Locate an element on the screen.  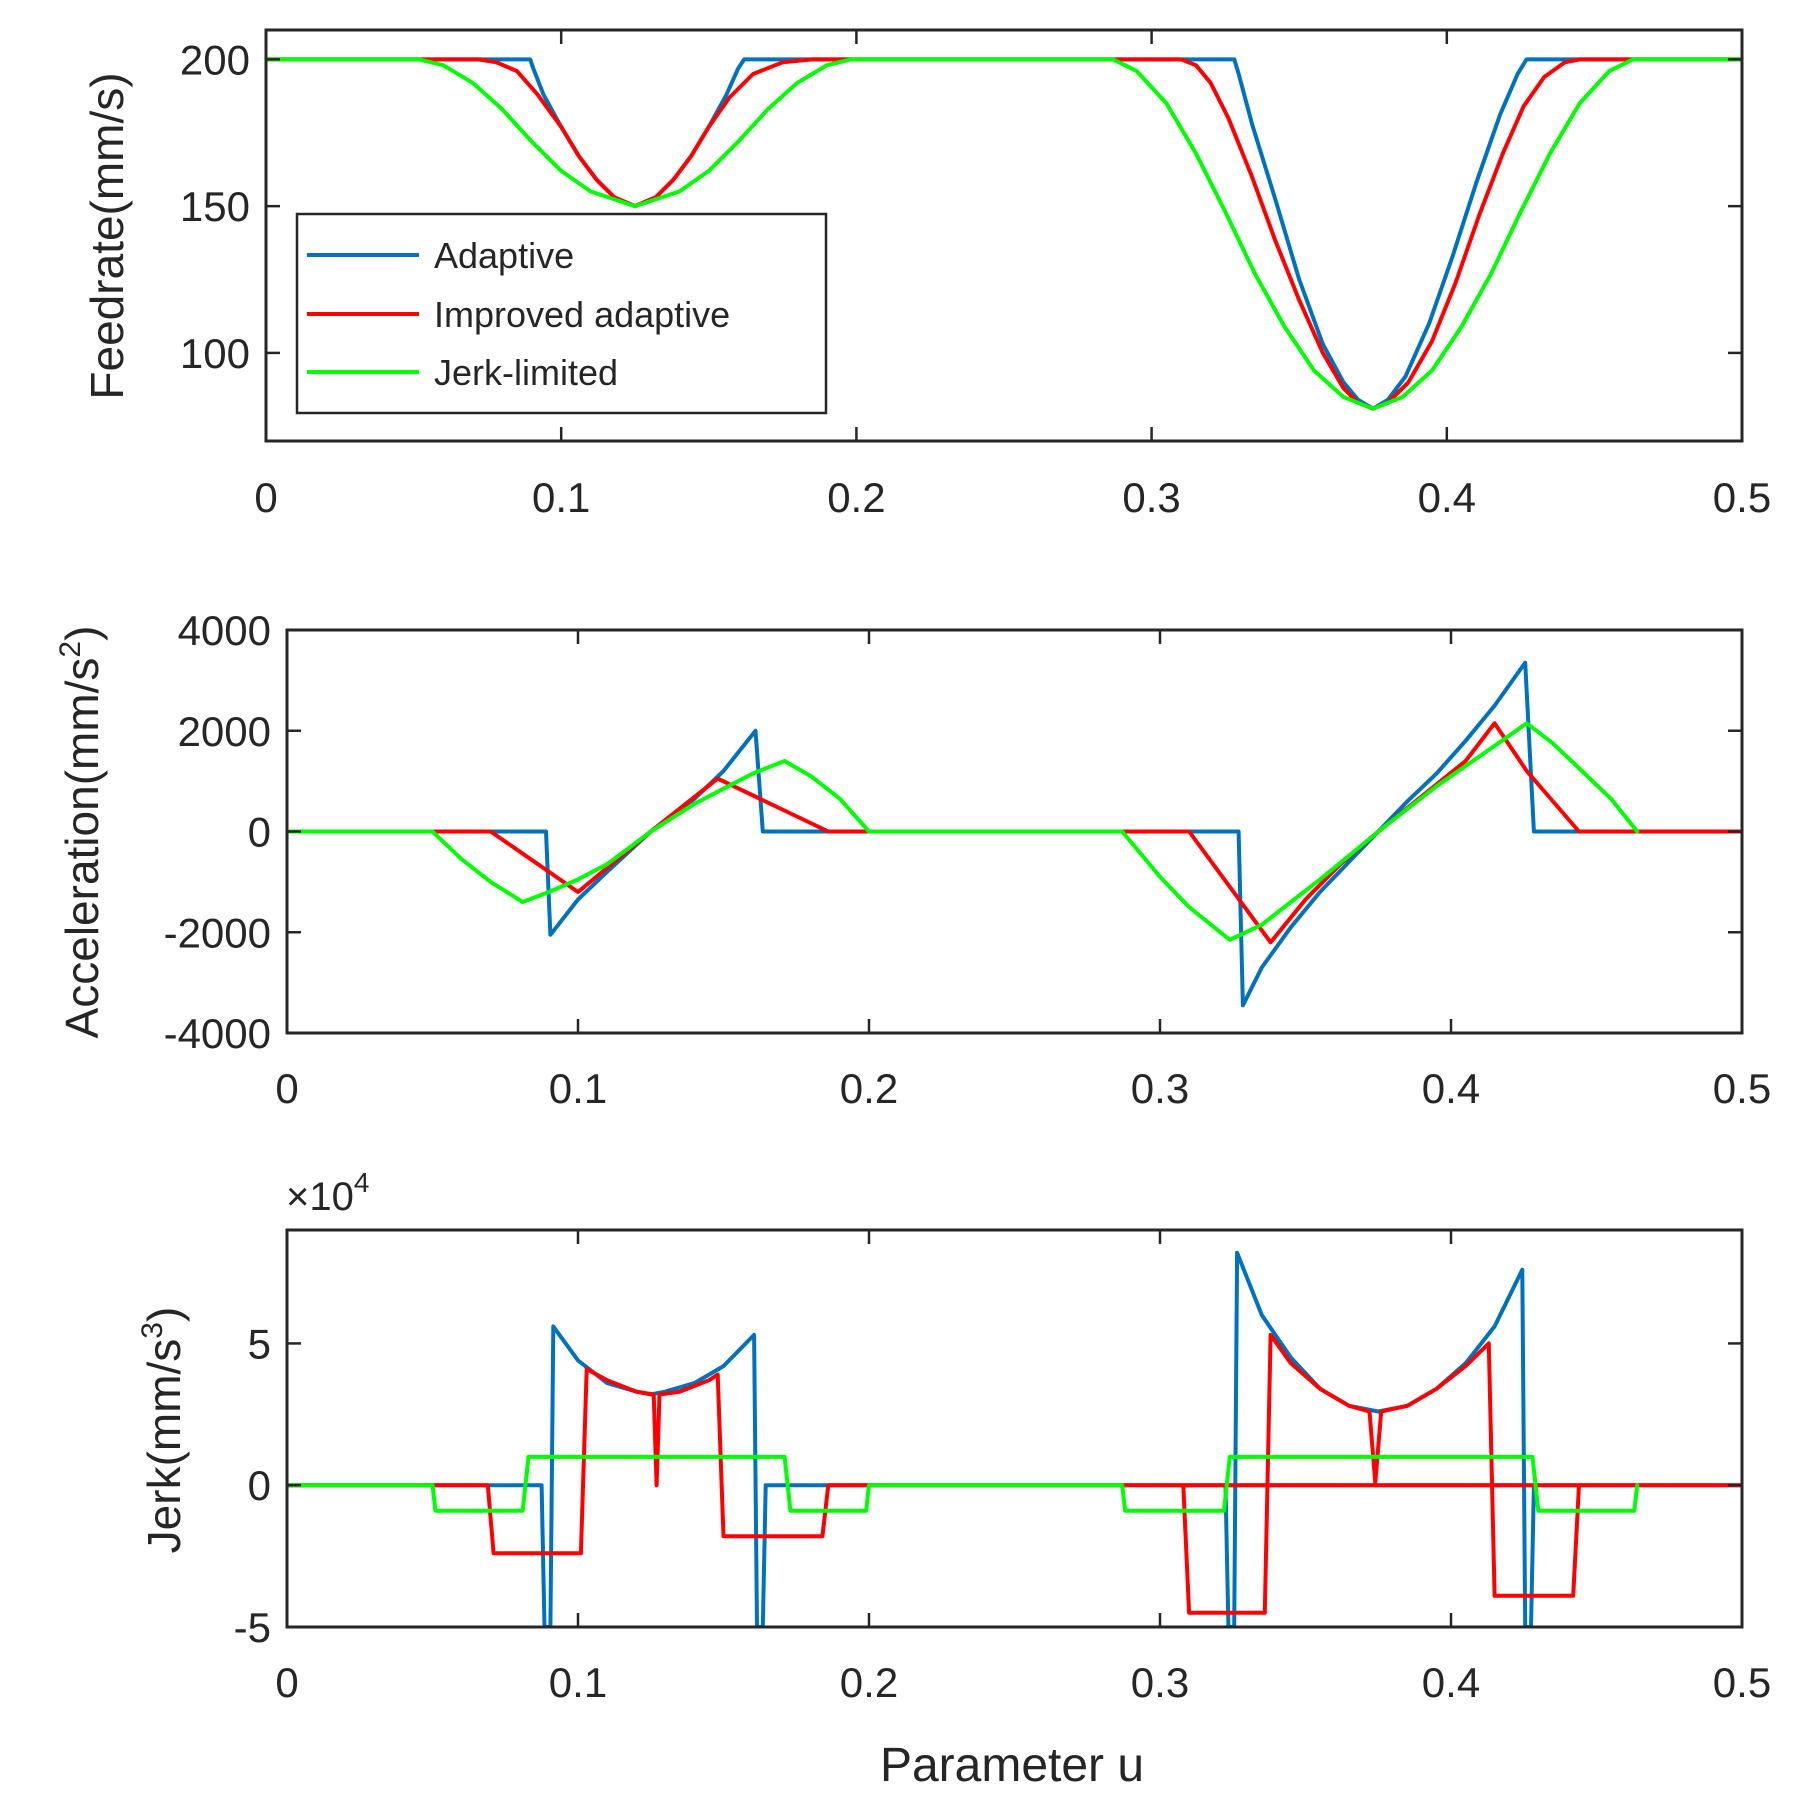
jerk-xtick-label: 0.2 is located at coordinates (869, 1682).